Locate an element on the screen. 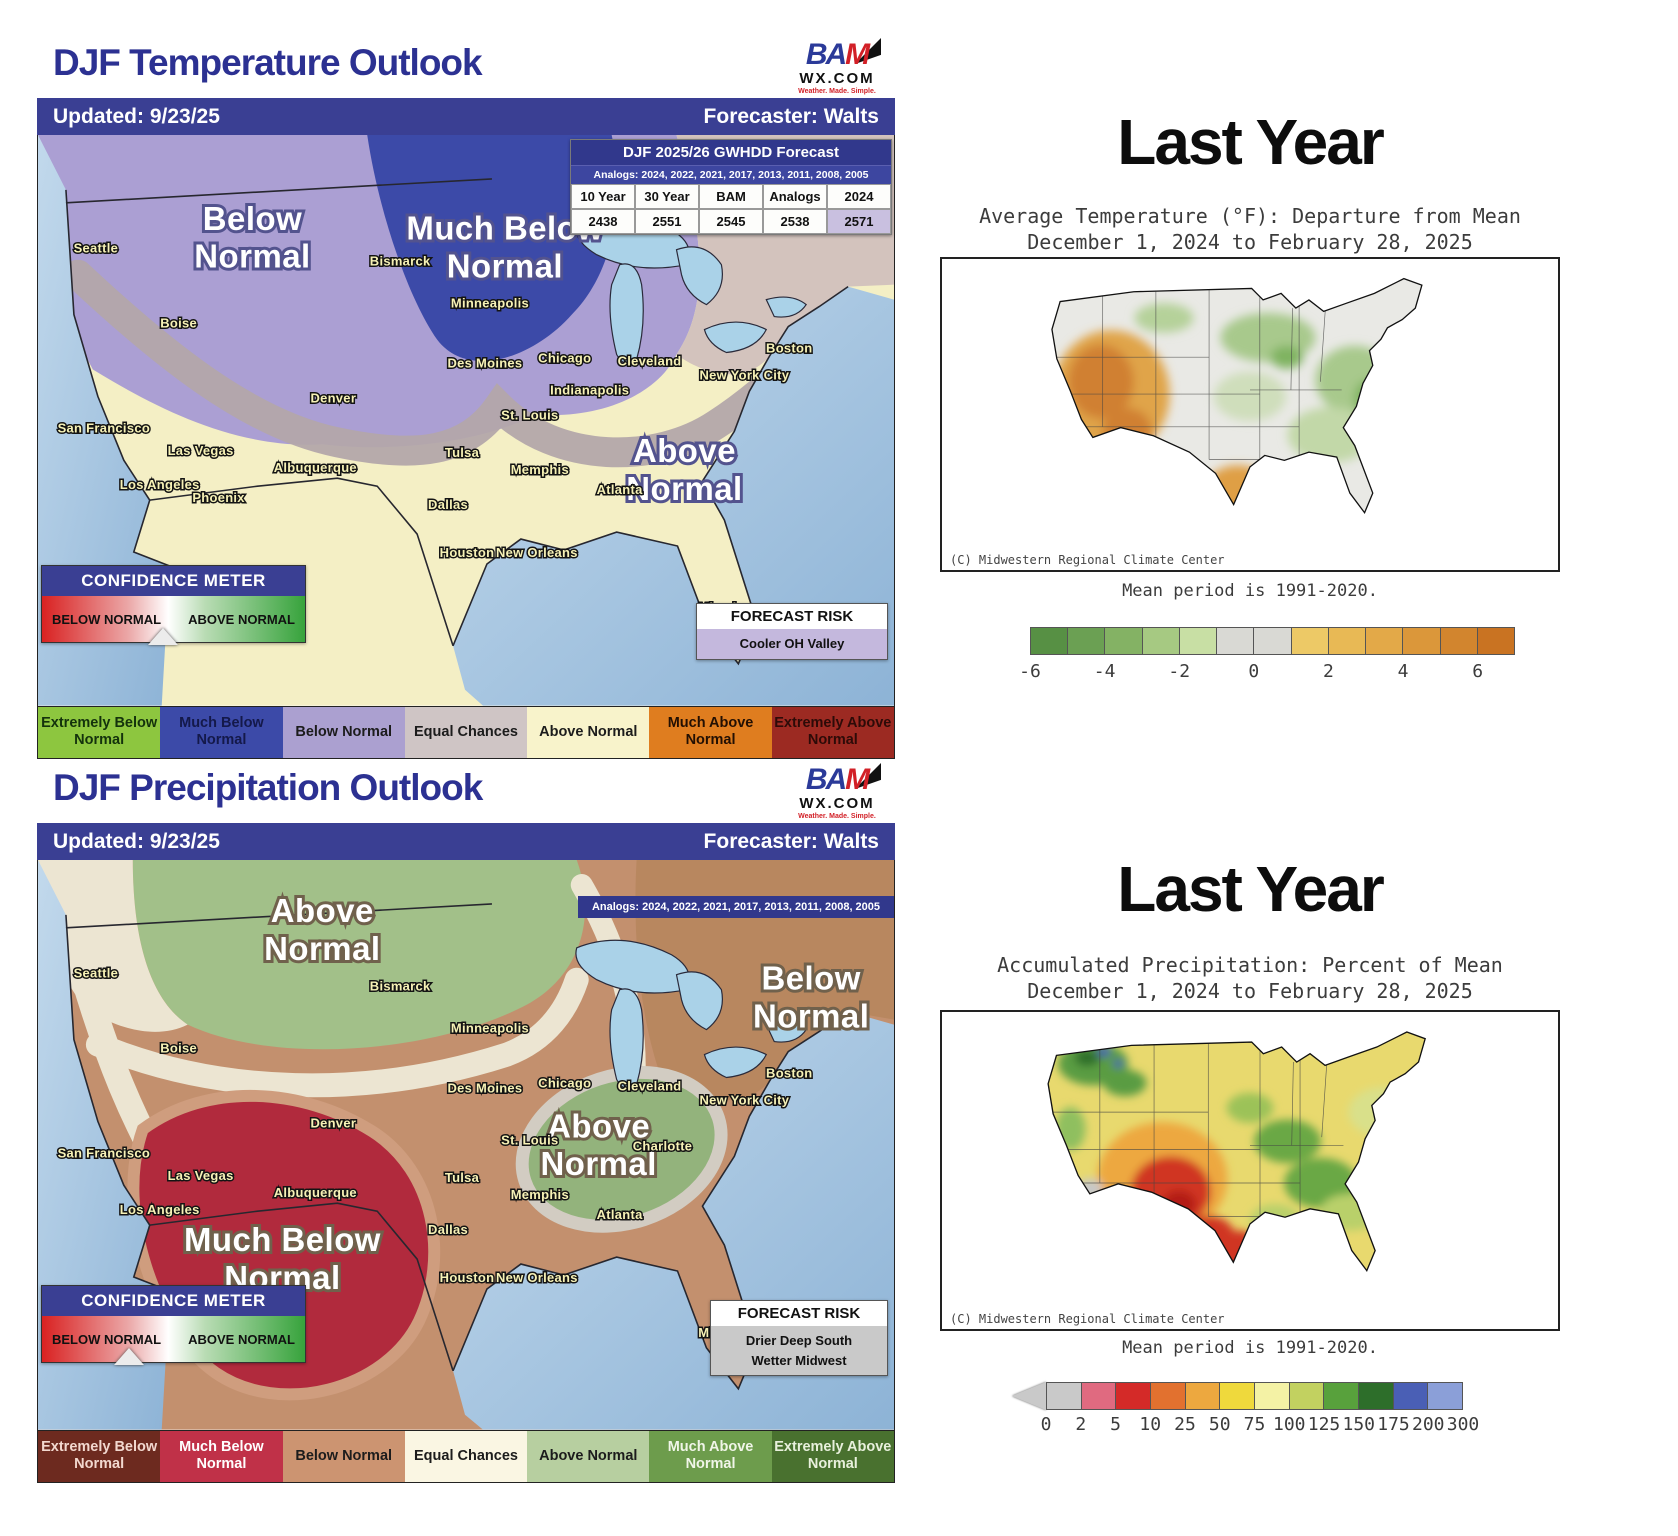 This screenshot has height=1536, width=1678. temperature-updated-bar: Updated: 9/23/25 Forecaster: Walts is located at coordinates (466, 116).